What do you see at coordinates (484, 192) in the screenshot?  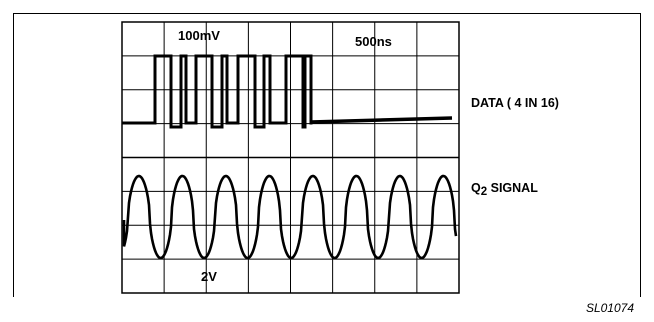 I see `q2-signal-label-subscript: 2` at bounding box center [484, 192].